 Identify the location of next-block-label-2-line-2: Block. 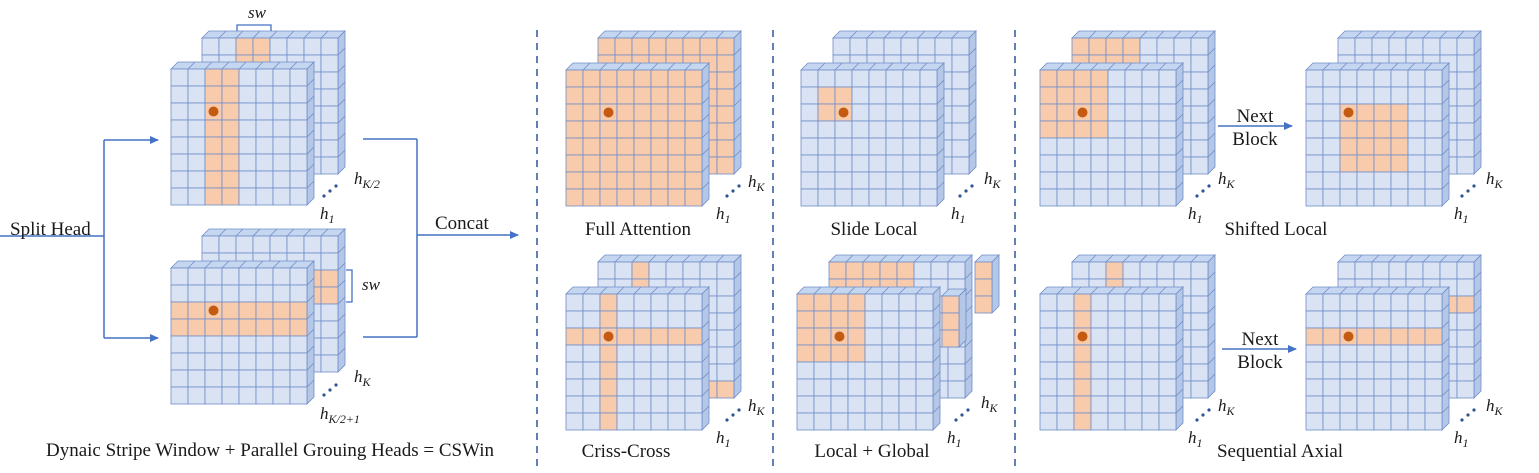
(1260, 362).